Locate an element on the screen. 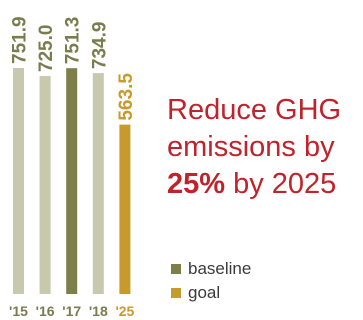 The height and width of the screenshot is (320, 363). category-label-1: '16 is located at coordinates (45, 311).